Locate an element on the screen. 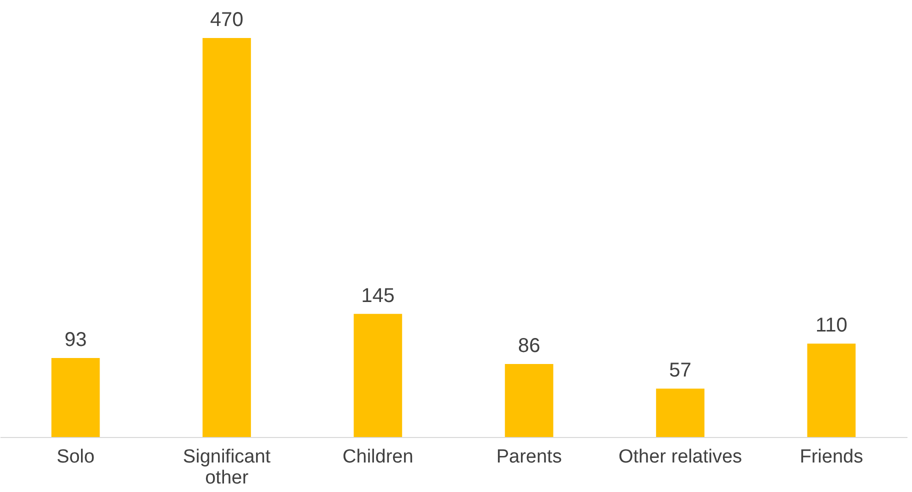  x-tick-label: Children is located at coordinates (378, 457).